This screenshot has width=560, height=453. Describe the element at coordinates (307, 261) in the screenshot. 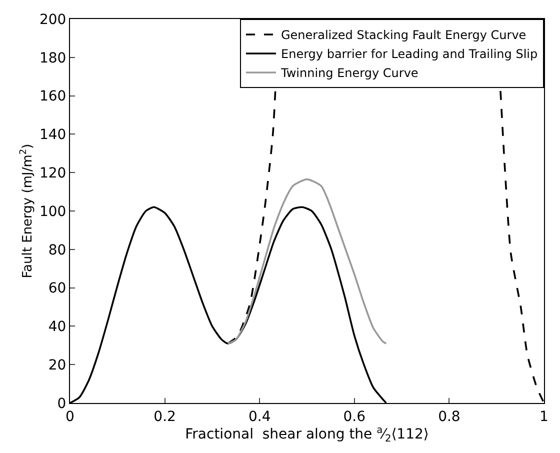

I see `line-series` at that location.